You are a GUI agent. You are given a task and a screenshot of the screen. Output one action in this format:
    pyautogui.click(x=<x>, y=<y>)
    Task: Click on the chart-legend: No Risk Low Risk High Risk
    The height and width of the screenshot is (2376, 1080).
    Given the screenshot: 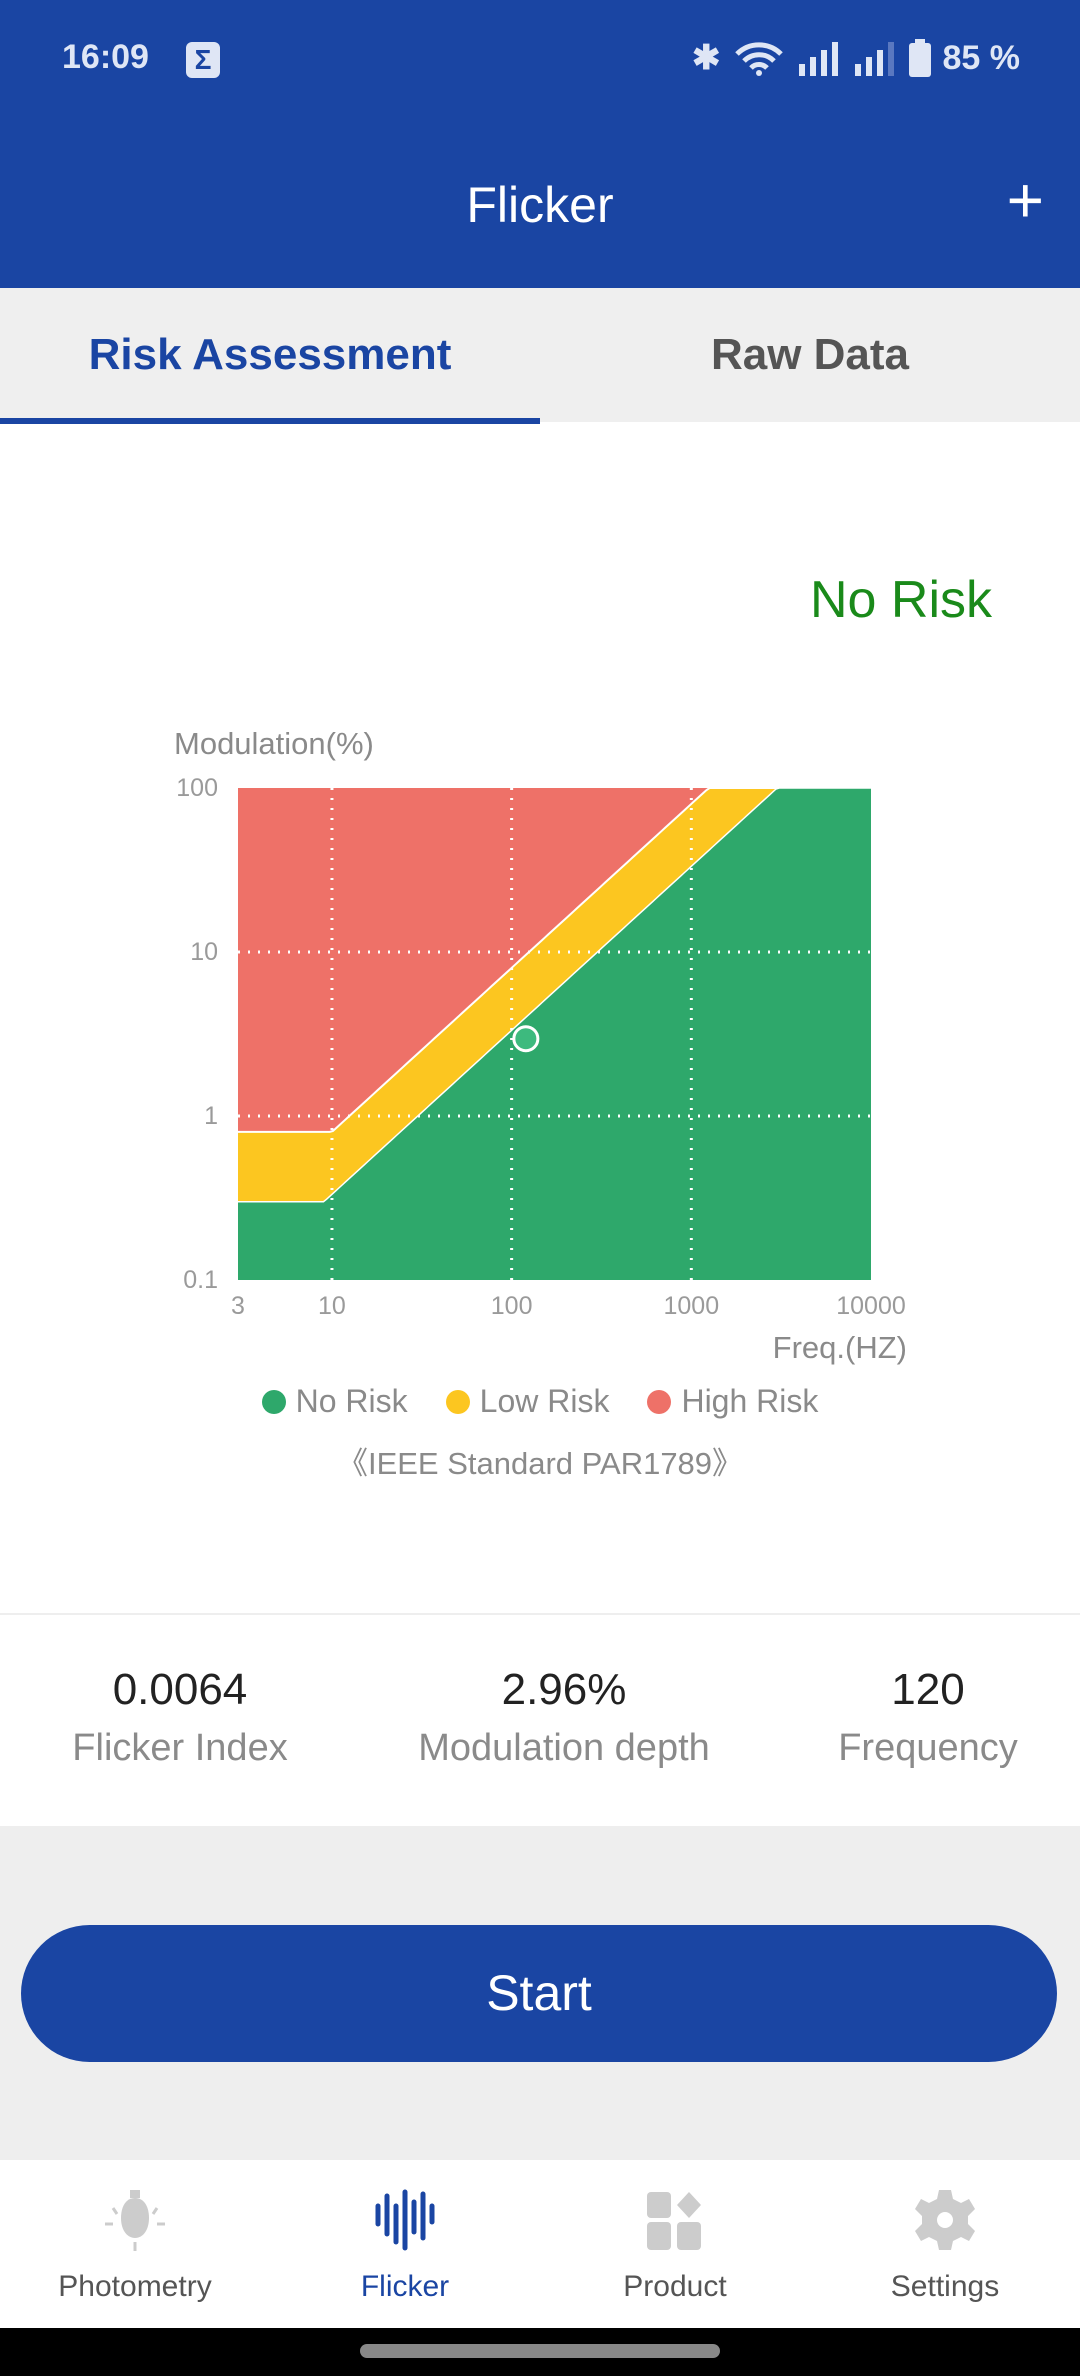 What is the action you would take?
    pyautogui.click(x=540, y=1401)
    